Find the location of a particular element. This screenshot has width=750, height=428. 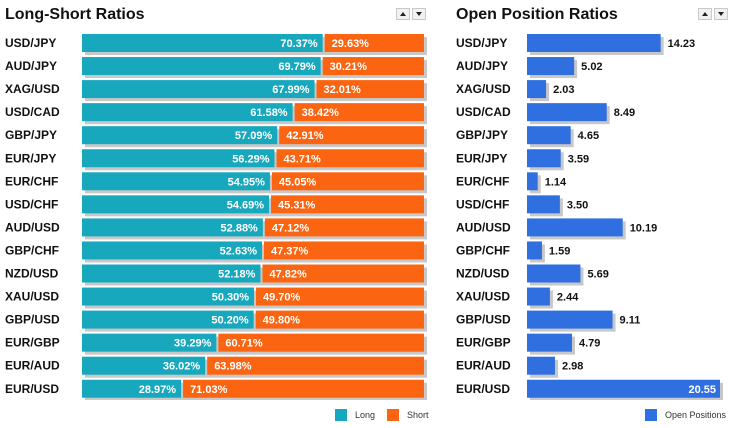

open-position-legend: Open Positions is located at coordinates (691, 415).